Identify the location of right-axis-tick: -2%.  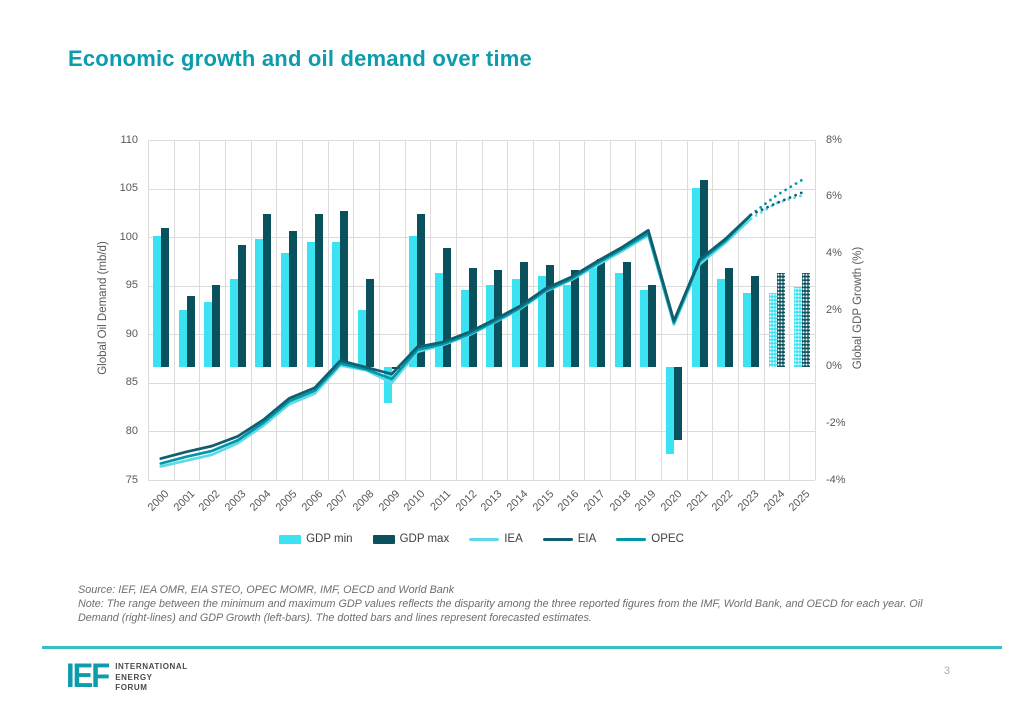
(836, 422).